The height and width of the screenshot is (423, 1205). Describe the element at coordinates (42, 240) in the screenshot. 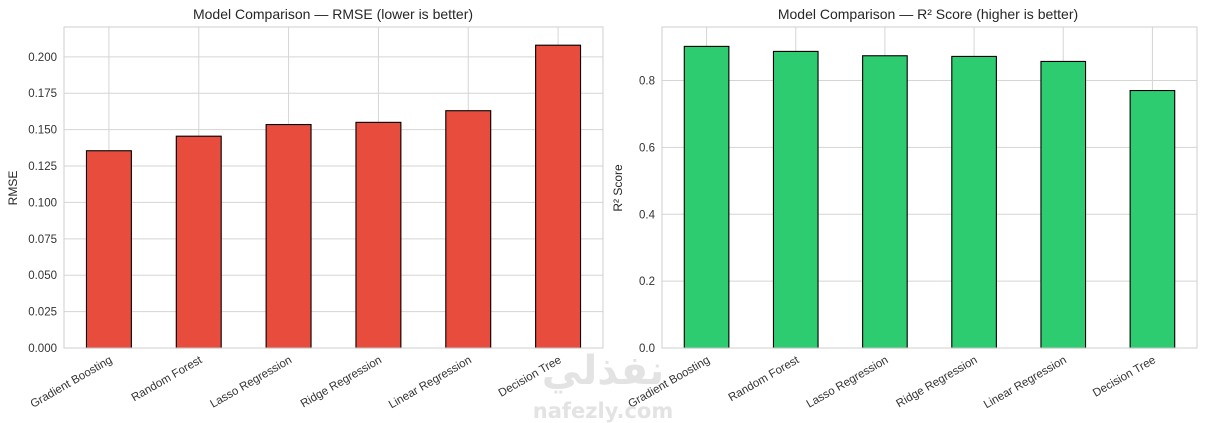

I see `rmse-y-tick-label: 0.075` at that location.